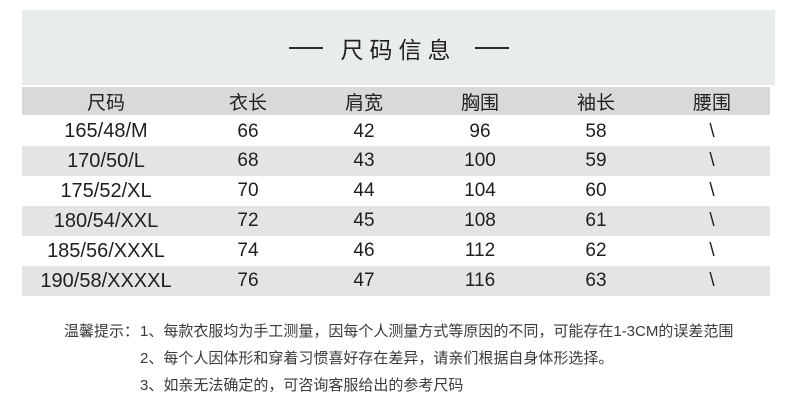 This screenshot has height=406, width=790. What do you see at coordinates (596, 190) in the screenshot?
I see `sleeve-cell: 60` at bounding box center [596, 190].